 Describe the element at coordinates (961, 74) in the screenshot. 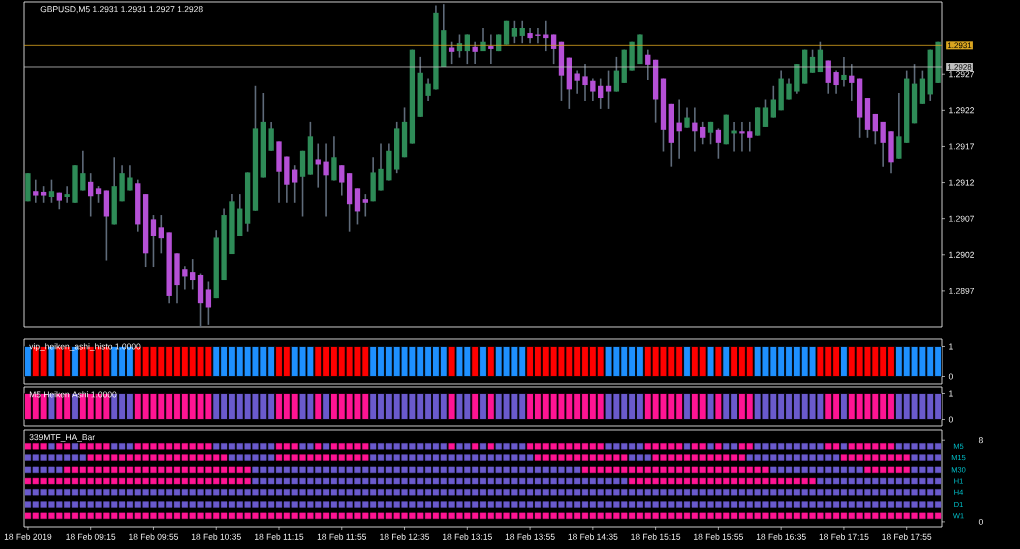

I see `y-tick-label: 1.2927` at that location.